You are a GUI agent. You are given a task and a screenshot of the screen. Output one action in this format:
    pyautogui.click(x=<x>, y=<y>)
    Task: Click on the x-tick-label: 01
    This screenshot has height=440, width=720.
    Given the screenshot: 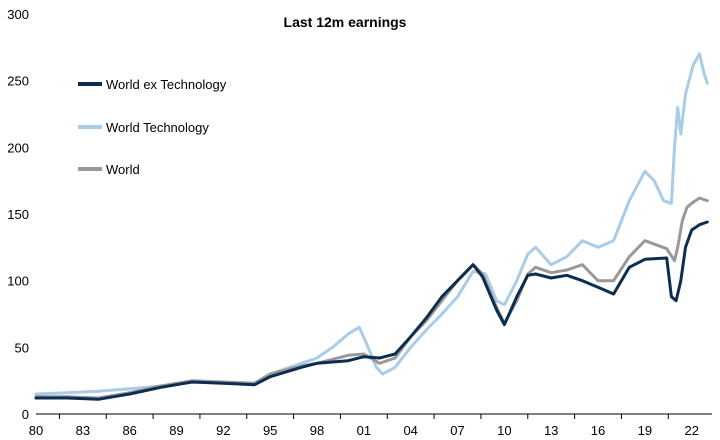 What is the action you would take?
    pyautogui.click(x=364, y=430)
    